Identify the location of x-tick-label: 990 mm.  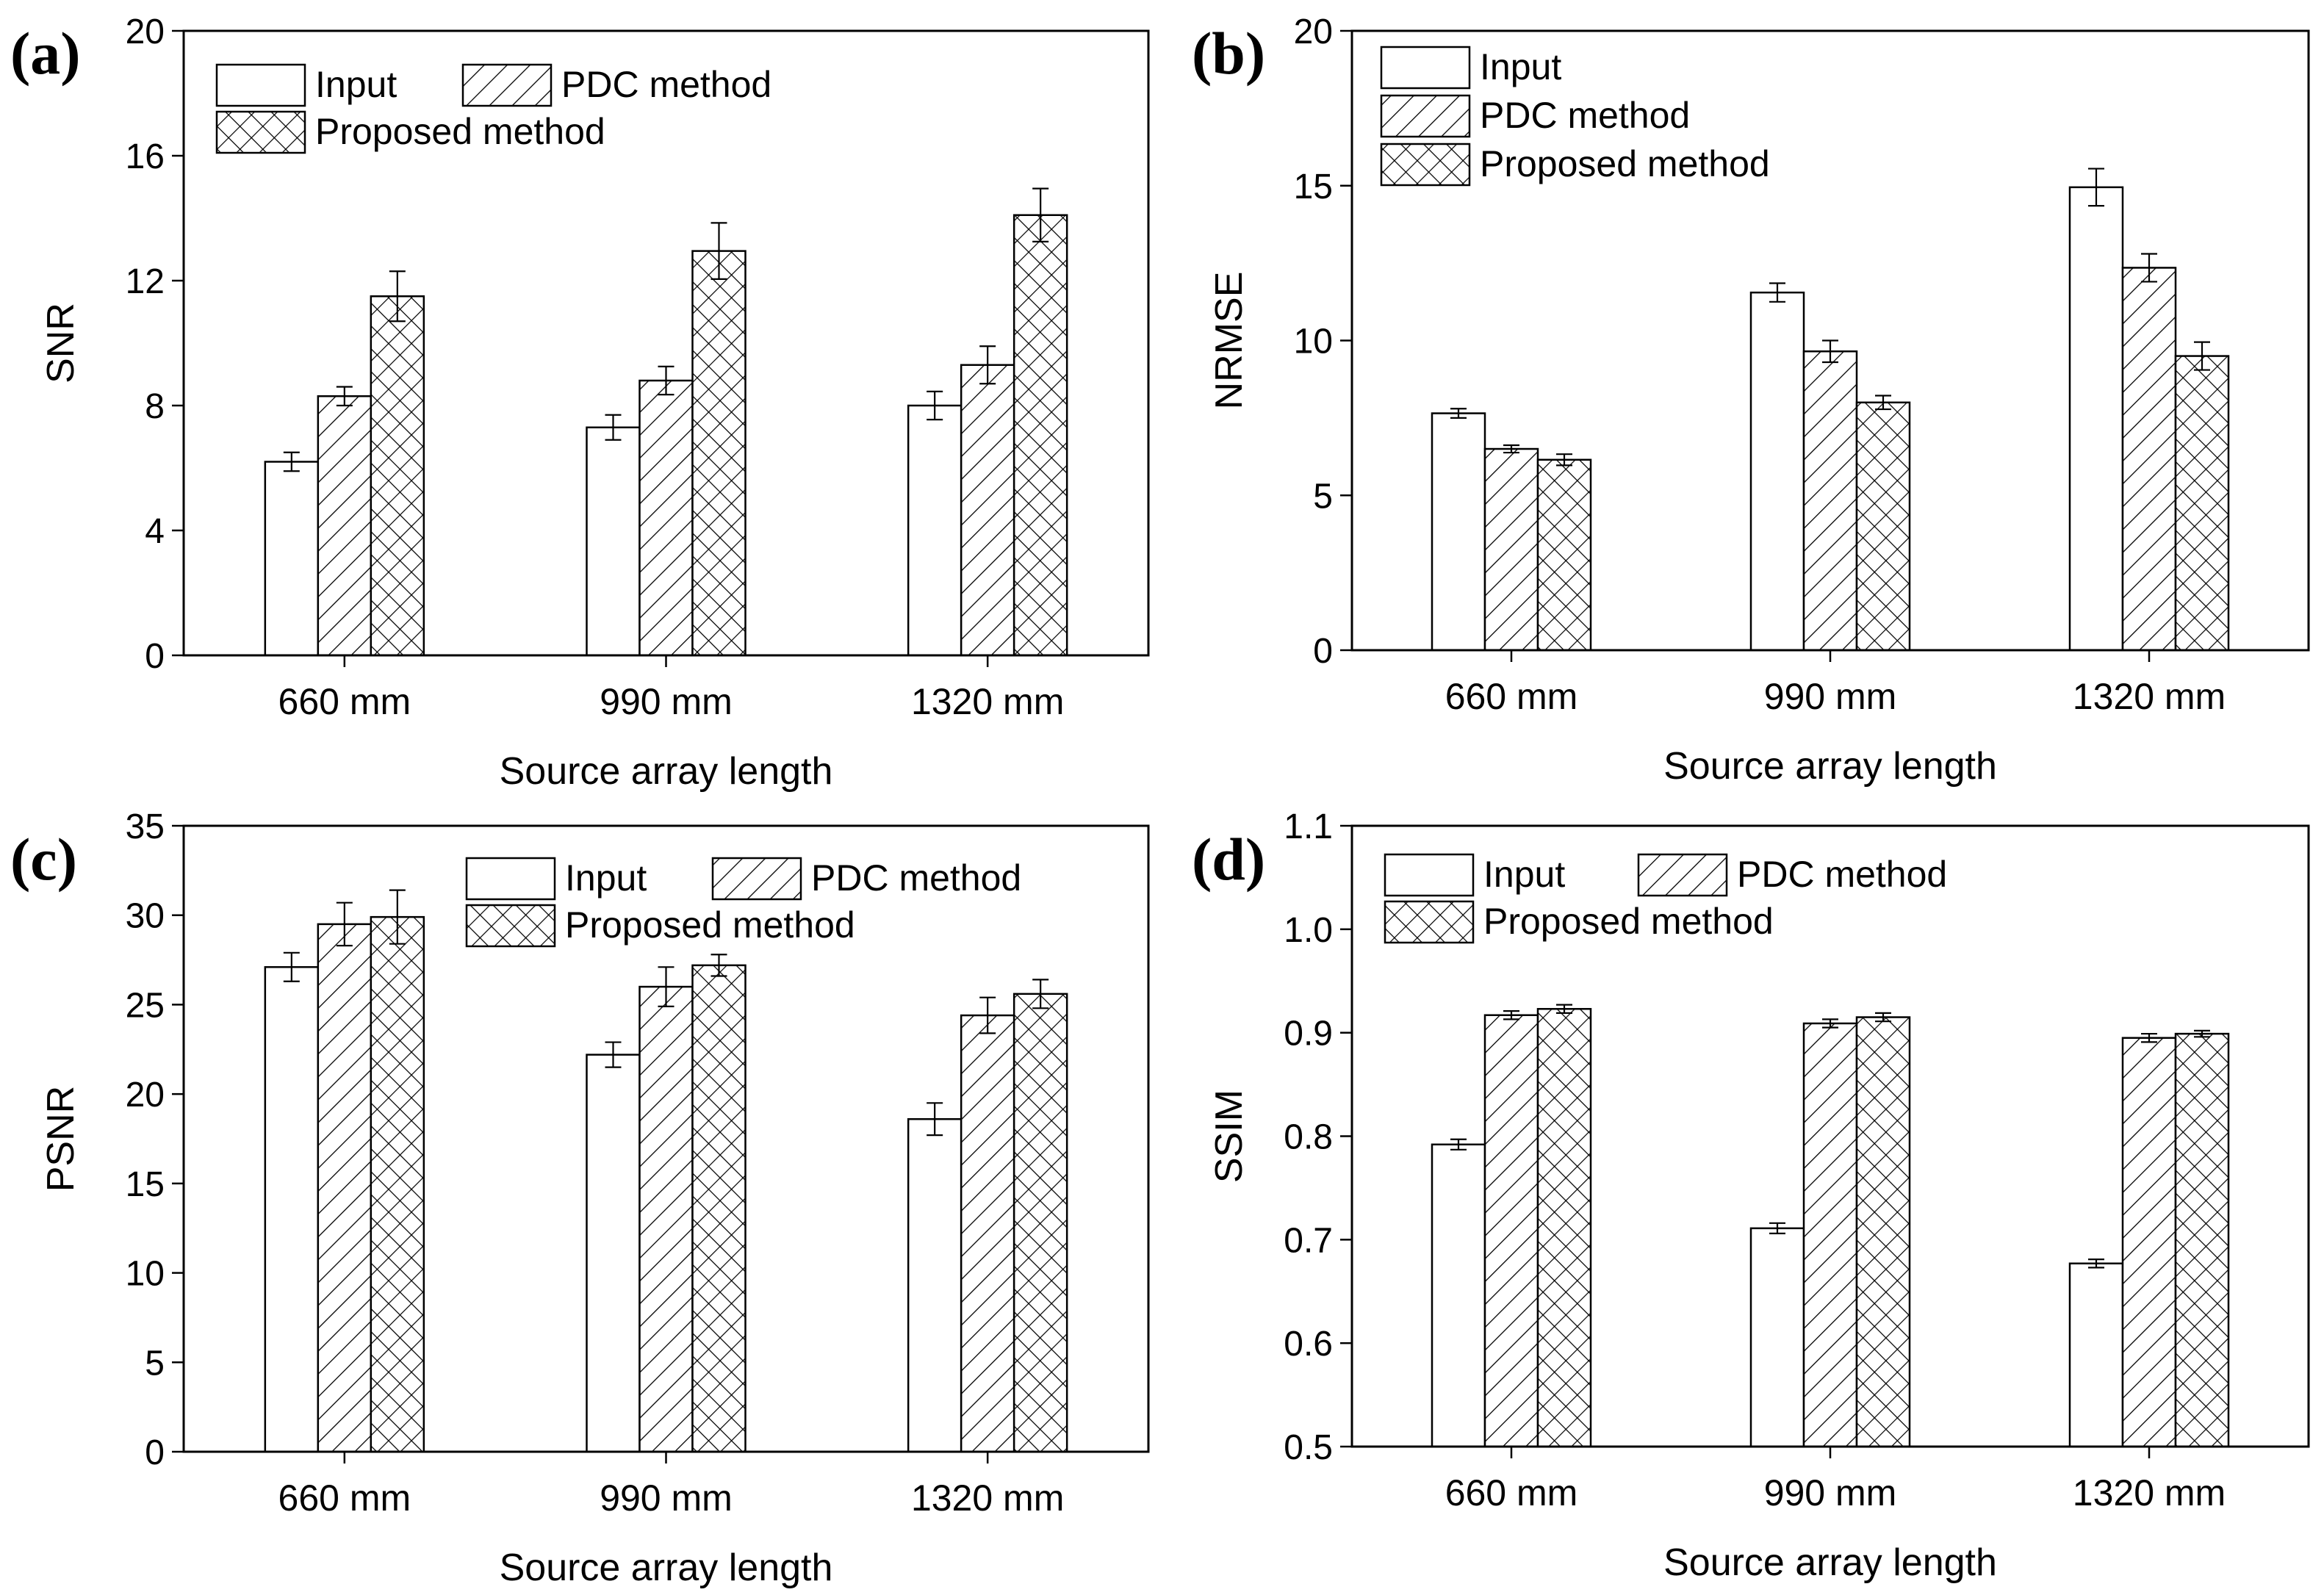
(666, 701).